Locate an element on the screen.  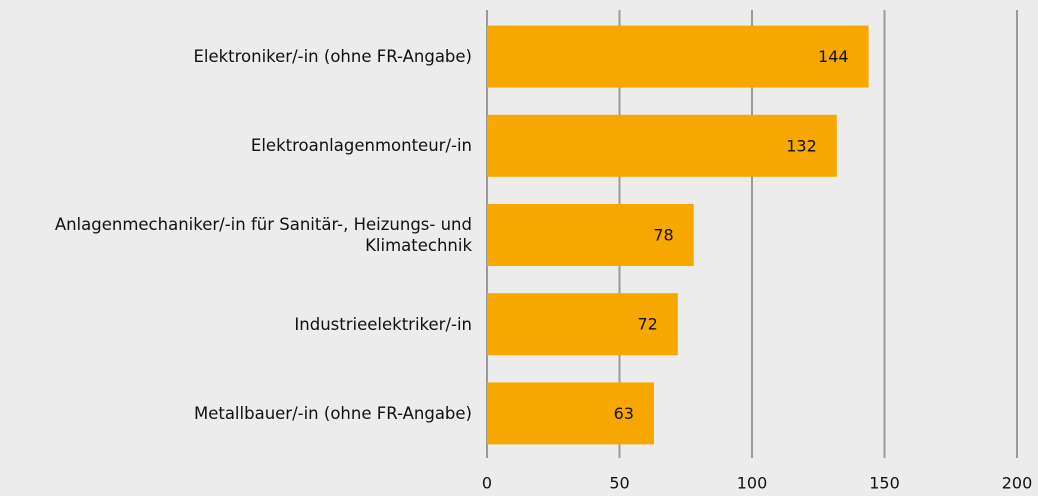
x-tick-label: 100 is located at coordinates (752, 483).